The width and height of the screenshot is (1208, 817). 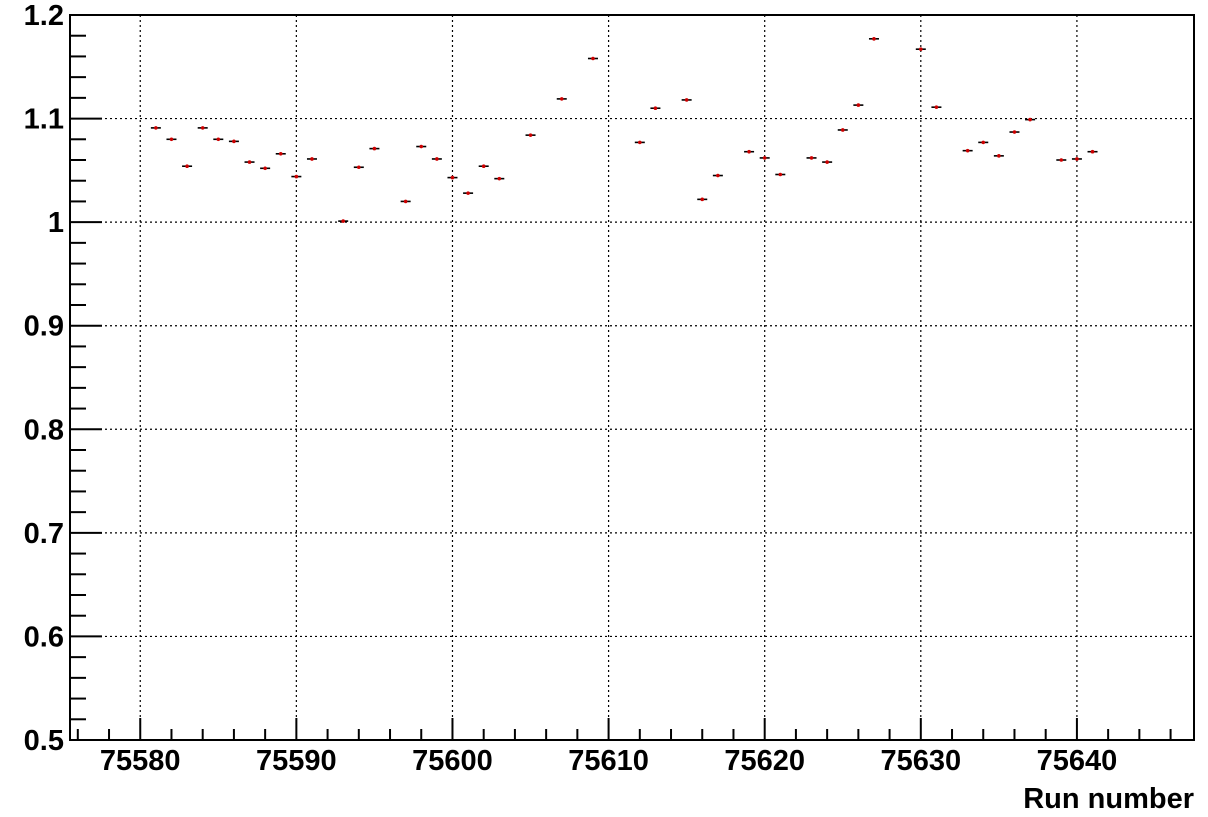 I want to click on x-tick-label: 75610, so click(x=608, y=761).